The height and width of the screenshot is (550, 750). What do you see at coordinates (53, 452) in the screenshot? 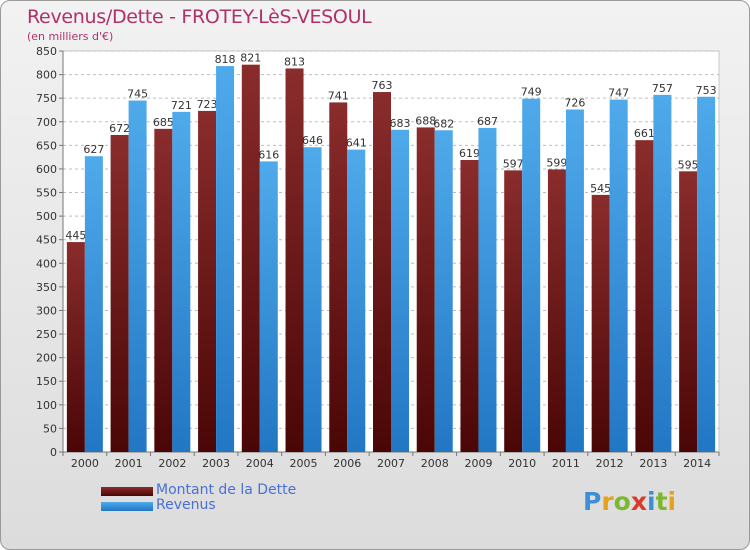
I see `y-tick-label: 0` at bounding box center [53, 452].